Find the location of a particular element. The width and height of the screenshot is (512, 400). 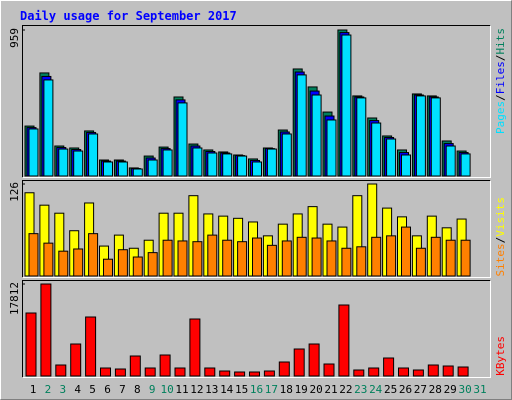

legend-entry: Sites is located at coordinates (500, 259).